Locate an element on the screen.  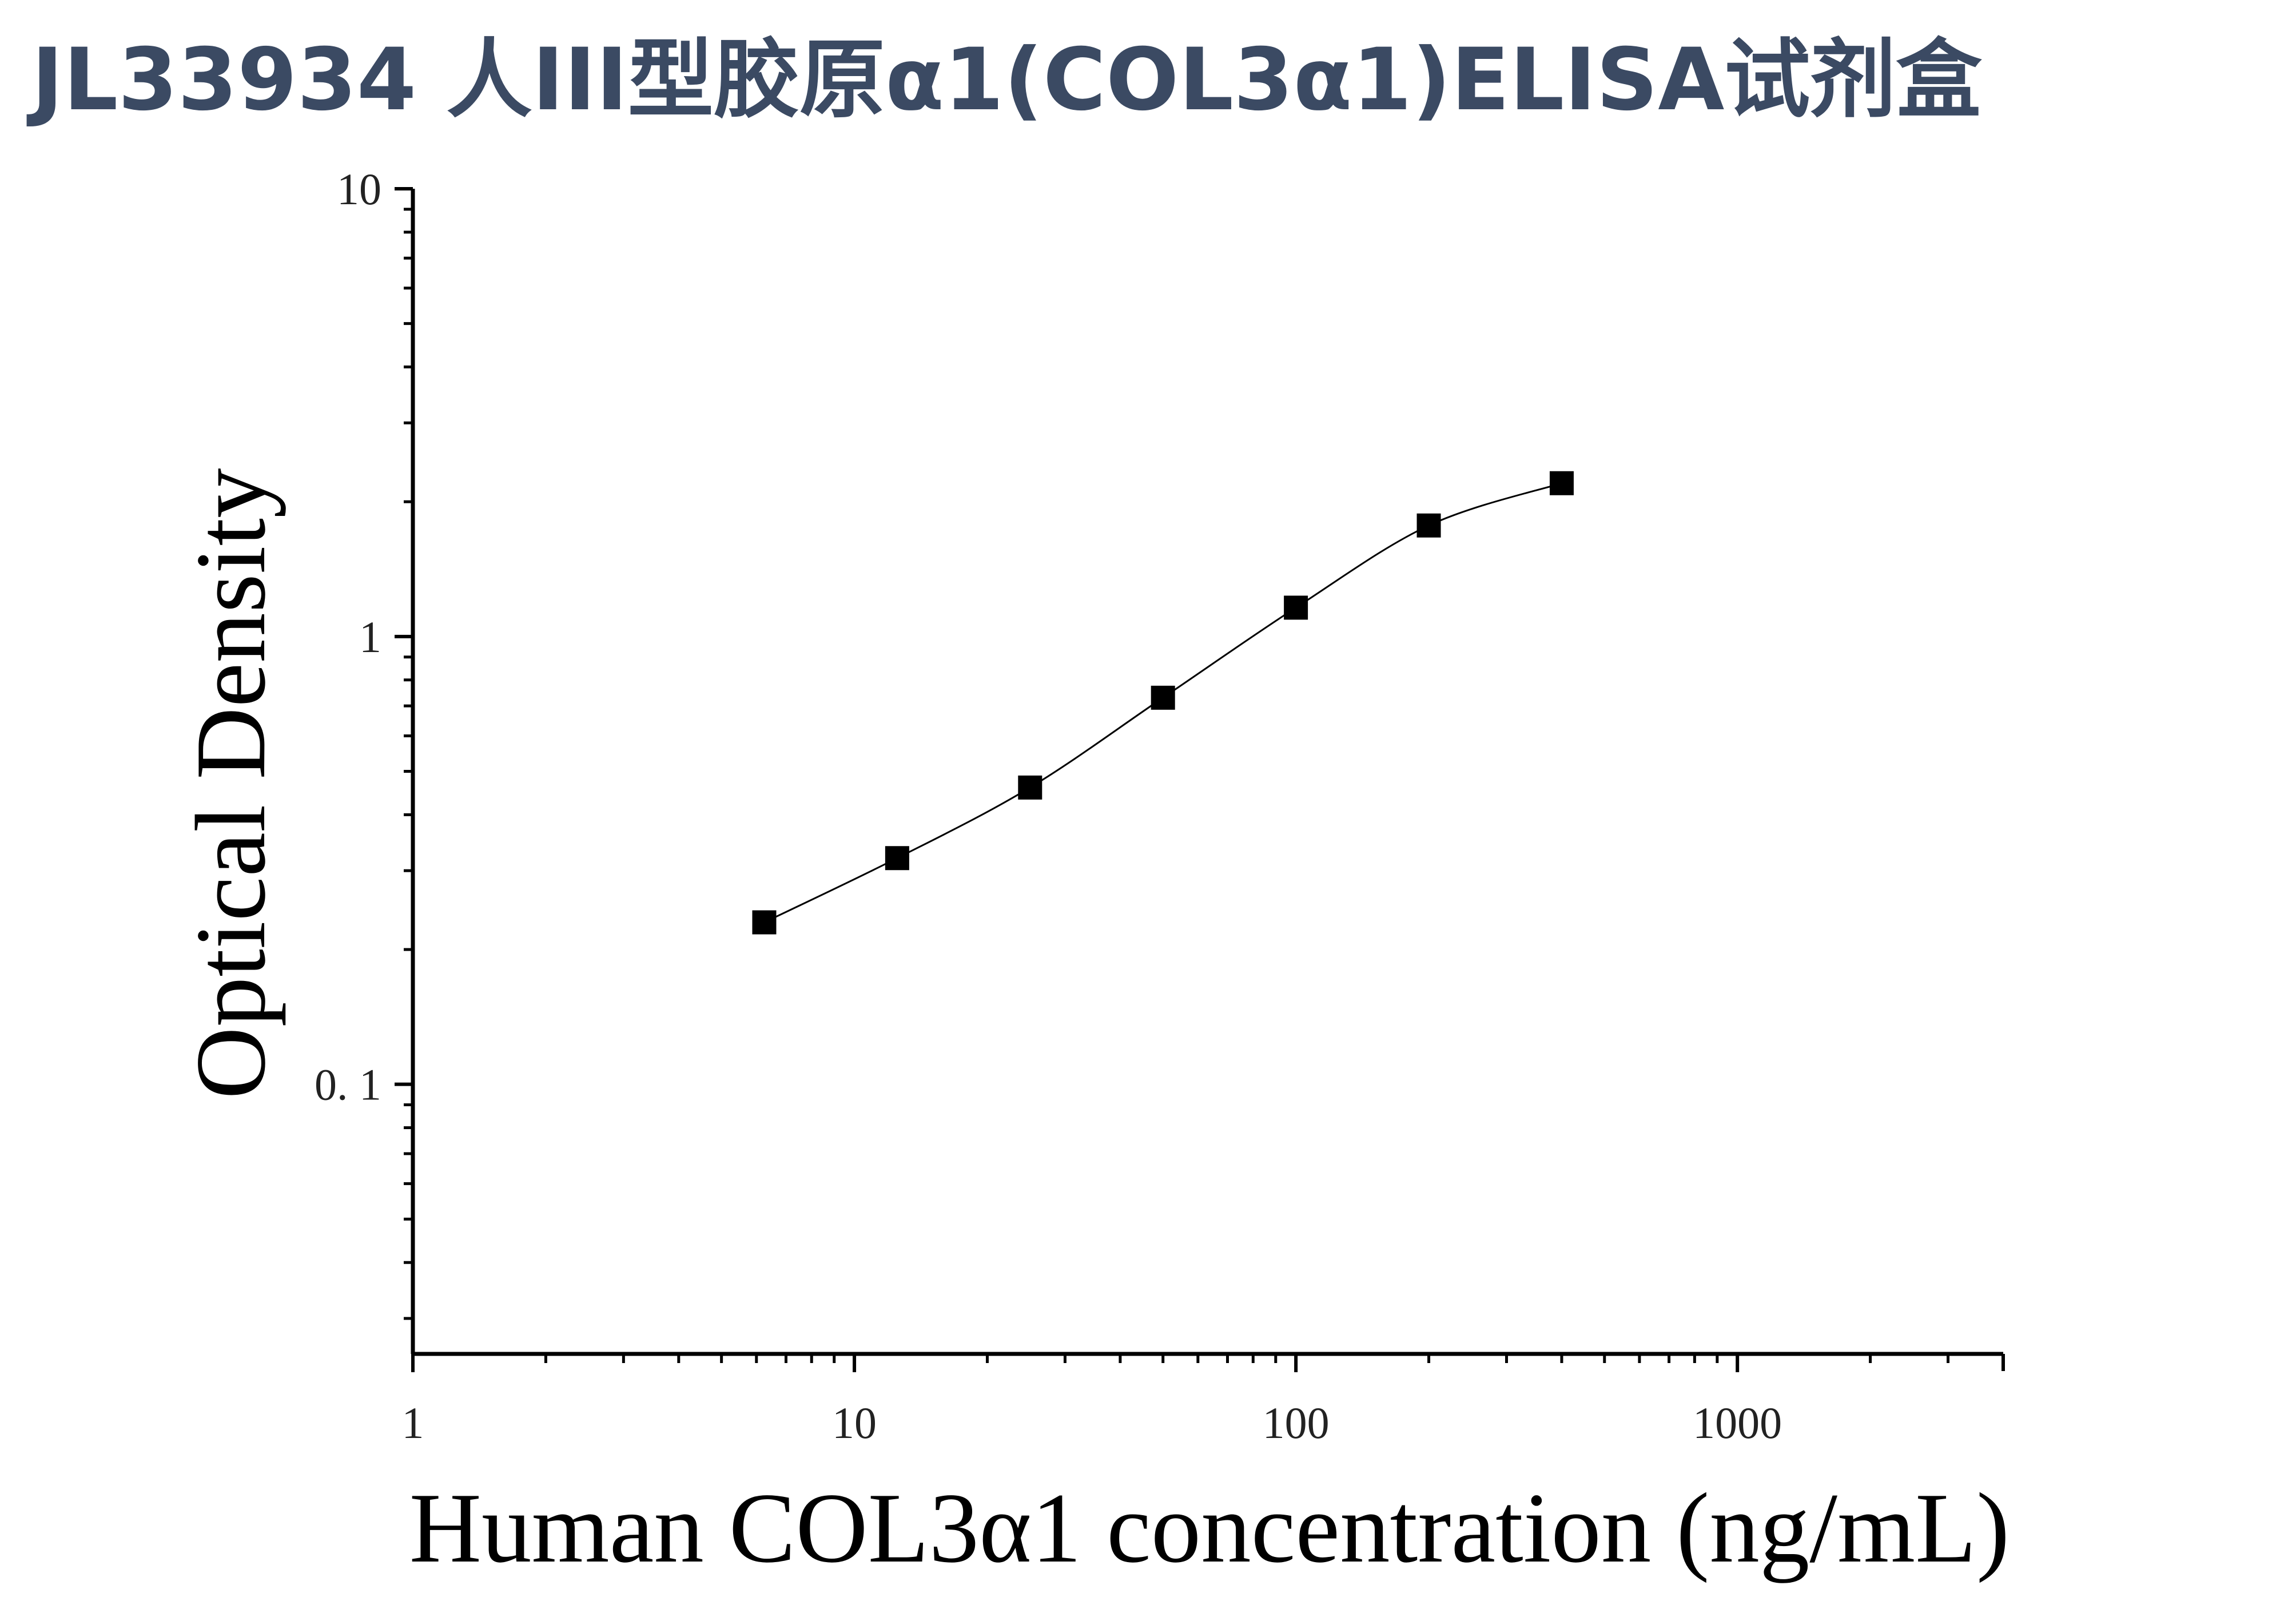
y-axis-title: Optical Density is located at coordinates (231, 783).